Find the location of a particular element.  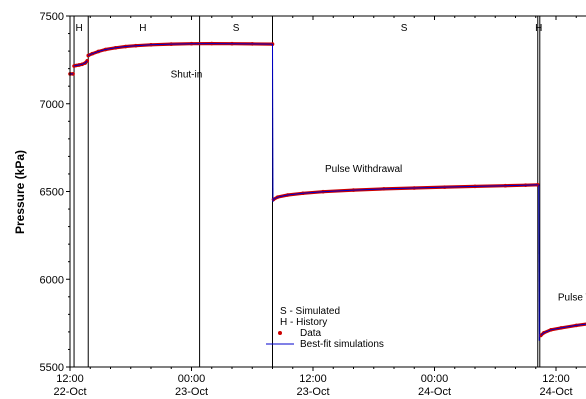

legend-item-label: S - Simulated is located at coordinates (310, 311).